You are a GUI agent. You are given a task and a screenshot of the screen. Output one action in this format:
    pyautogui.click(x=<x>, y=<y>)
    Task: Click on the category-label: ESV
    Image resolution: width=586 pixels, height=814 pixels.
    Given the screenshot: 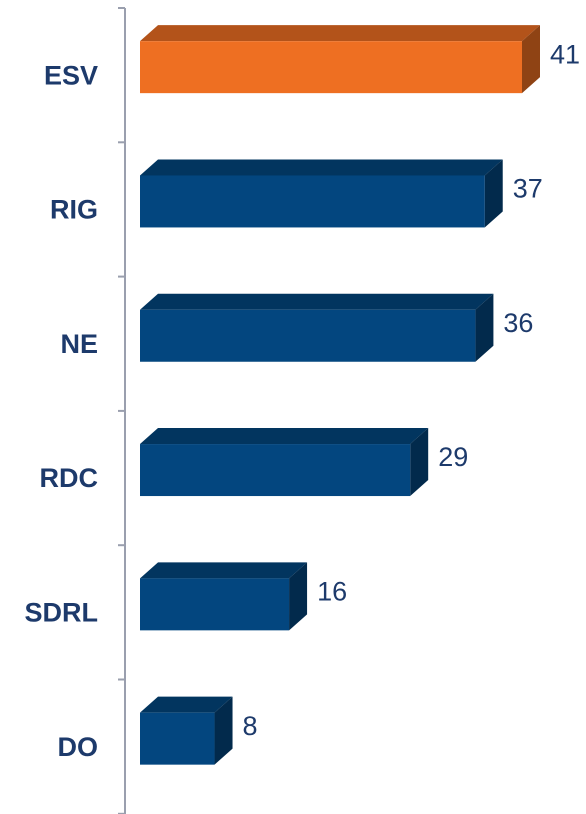 What is the action you would take?
    pyautogui.click(x=71, y=75)
    